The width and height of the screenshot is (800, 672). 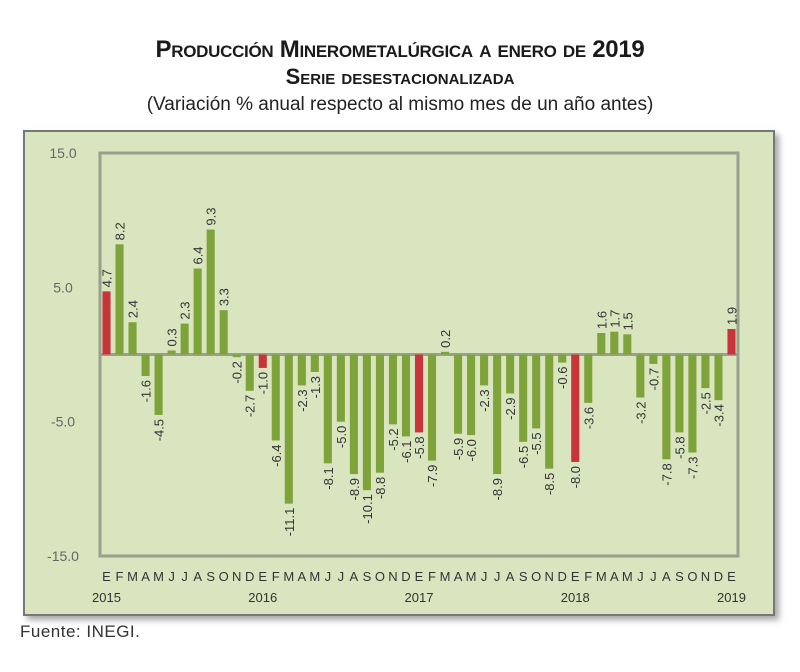 I want to click on y-tick-label: 5.0, so click(x=63, y=287).